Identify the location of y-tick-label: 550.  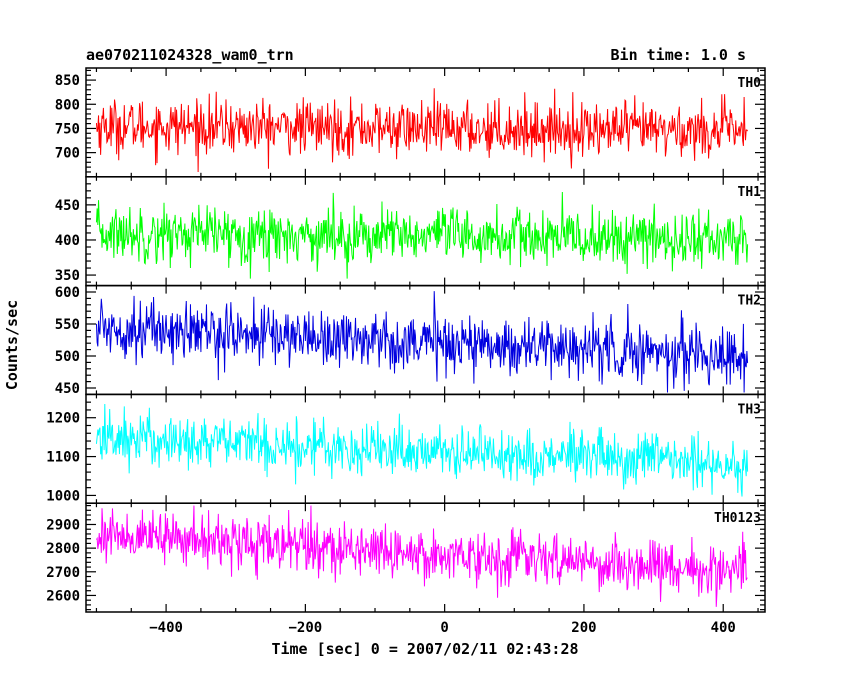
(67, 325).